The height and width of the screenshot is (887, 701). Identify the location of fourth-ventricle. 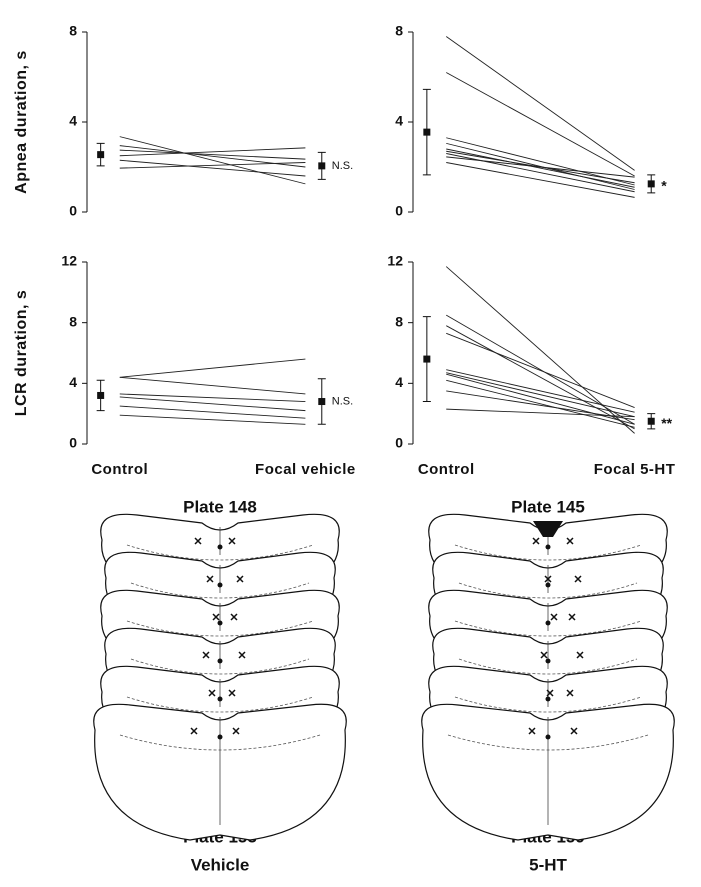
(548, 529).